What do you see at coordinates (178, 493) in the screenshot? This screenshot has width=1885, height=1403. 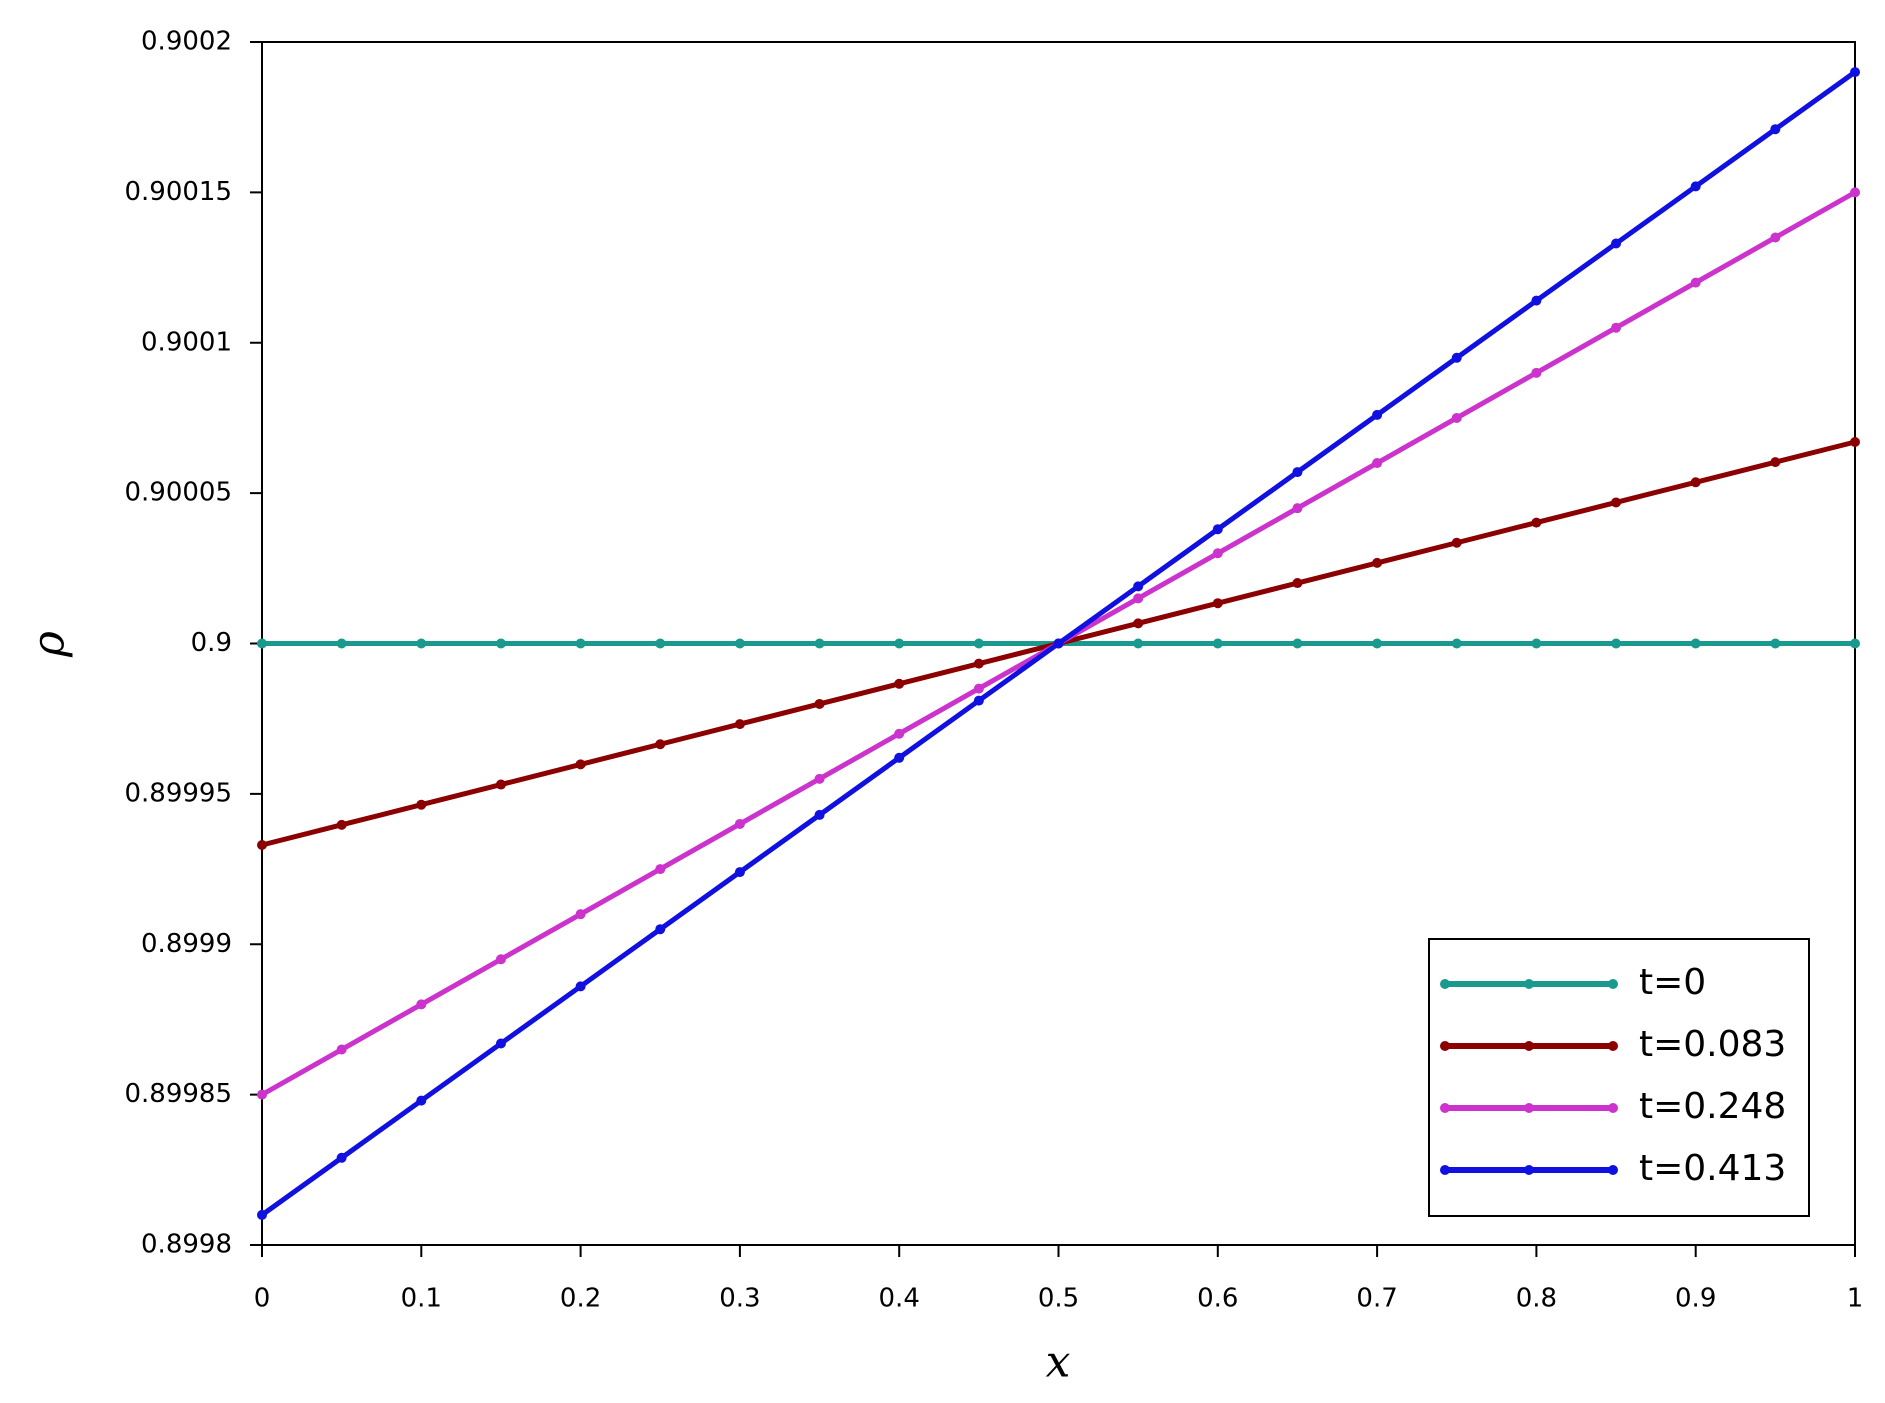 I see `y-tick-label: 0.90005` at bounding box center [178, 493].